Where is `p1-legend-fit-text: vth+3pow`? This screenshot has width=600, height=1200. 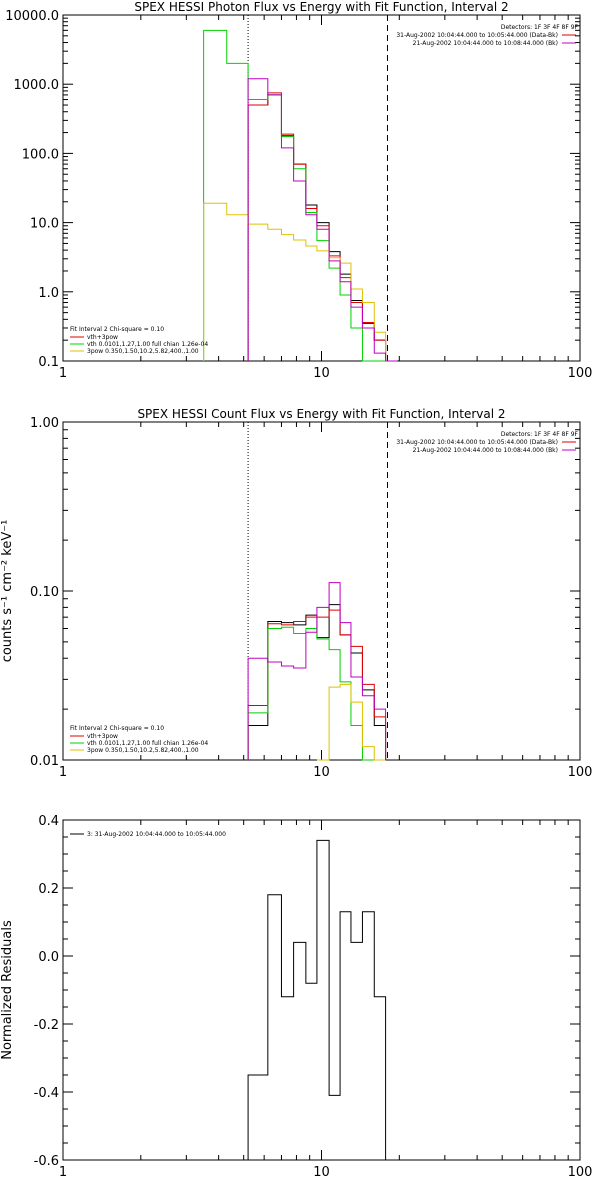
p1-legend-fit-text: vth+3pow is located at coordinates (102, 337).